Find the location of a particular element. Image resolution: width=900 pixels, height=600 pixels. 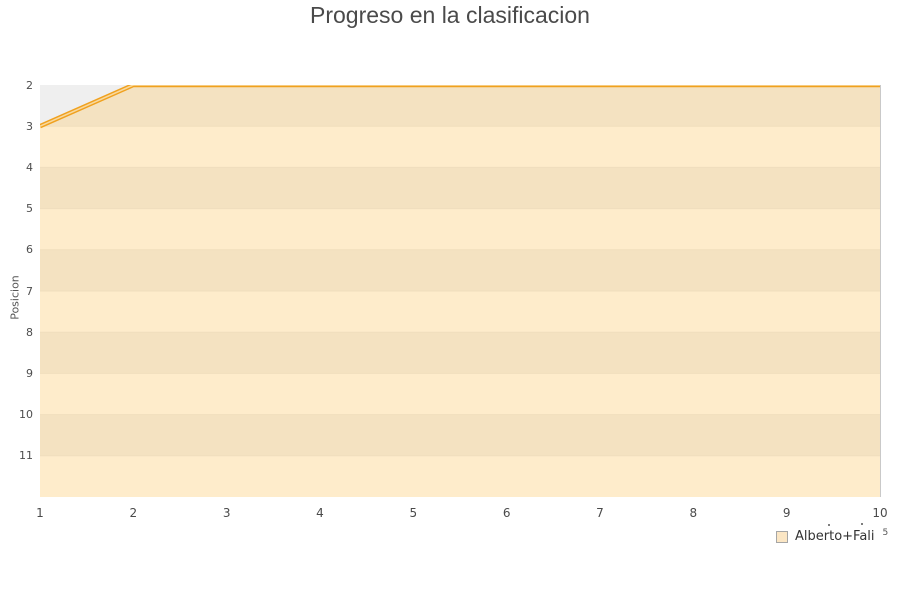

y-tick-label: 7 is located at coordinates (29, 291).